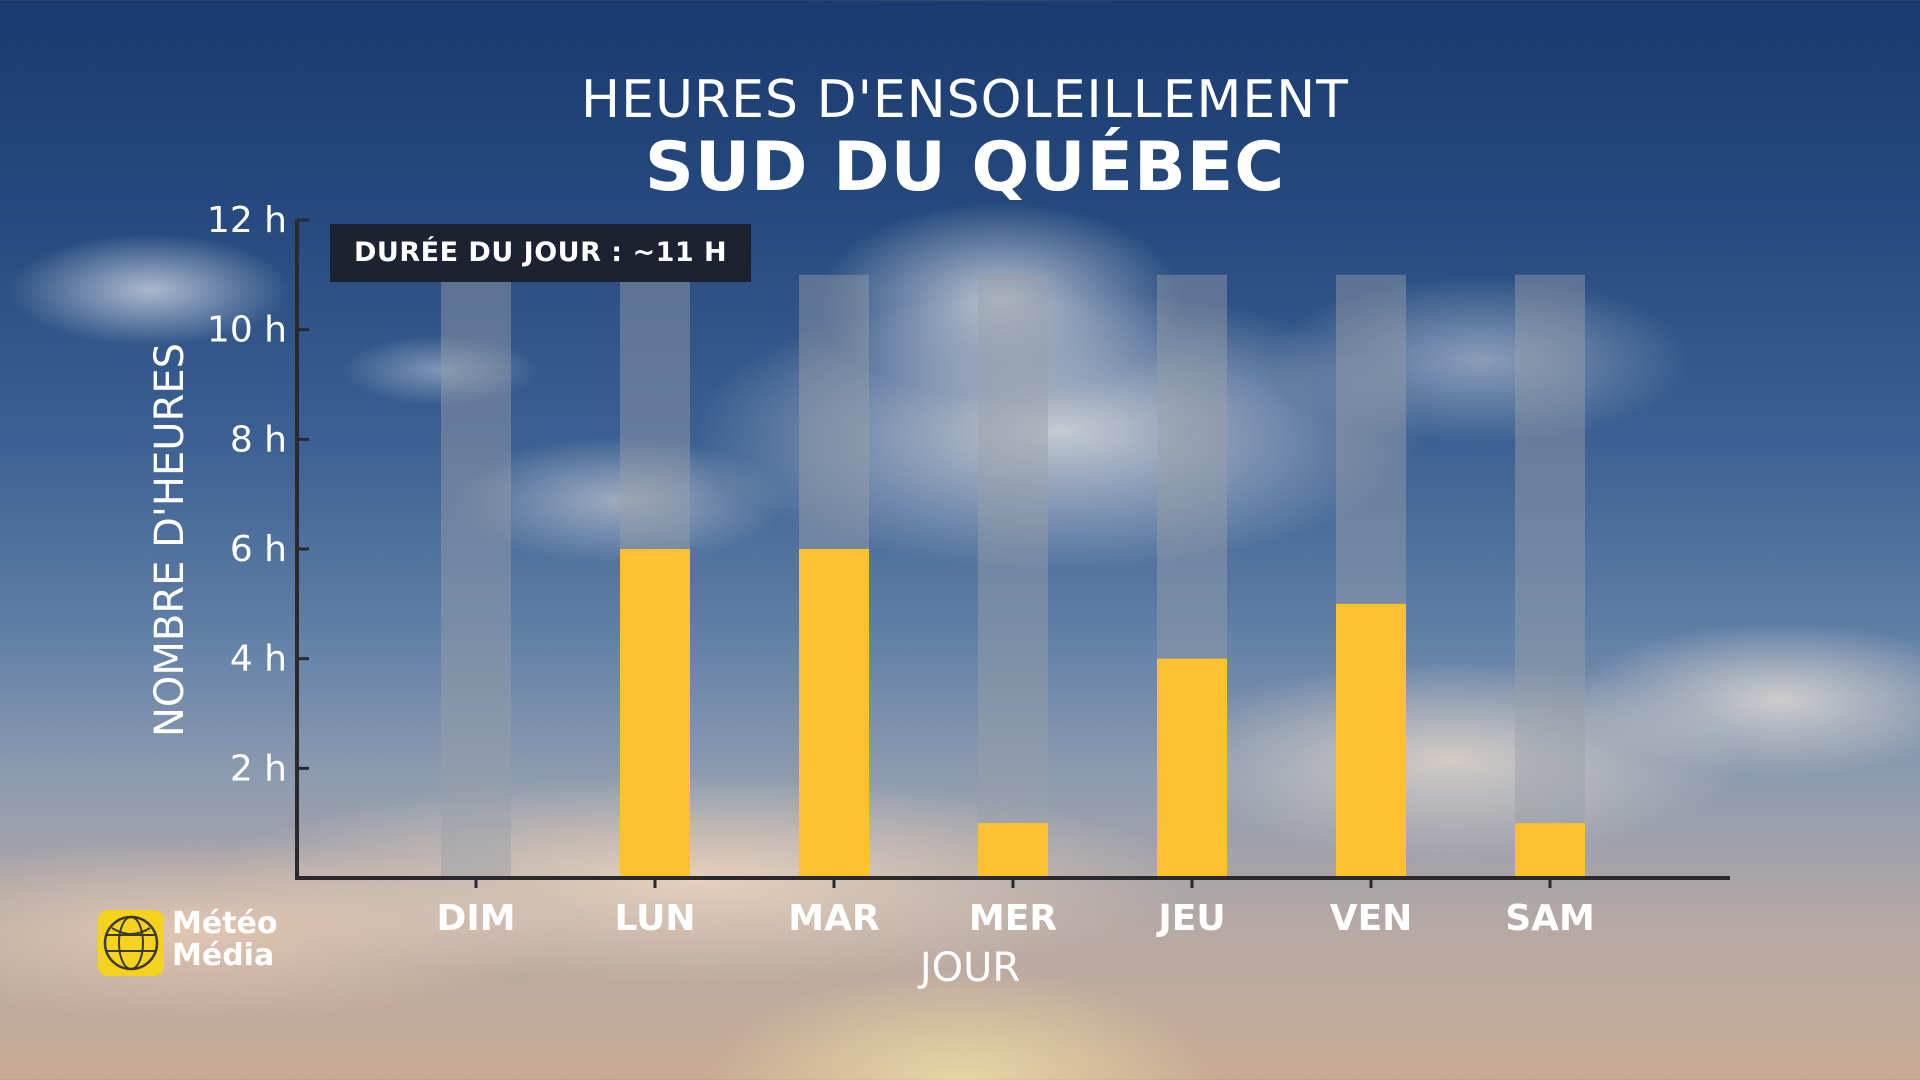 The width and height of the screenshot is (1920, 1080). What do you see at coordinates (170, 540) in the screenshot?
I see `y-axis-label: NOMBRE D'HEURES` at bounding box center [170, 540].